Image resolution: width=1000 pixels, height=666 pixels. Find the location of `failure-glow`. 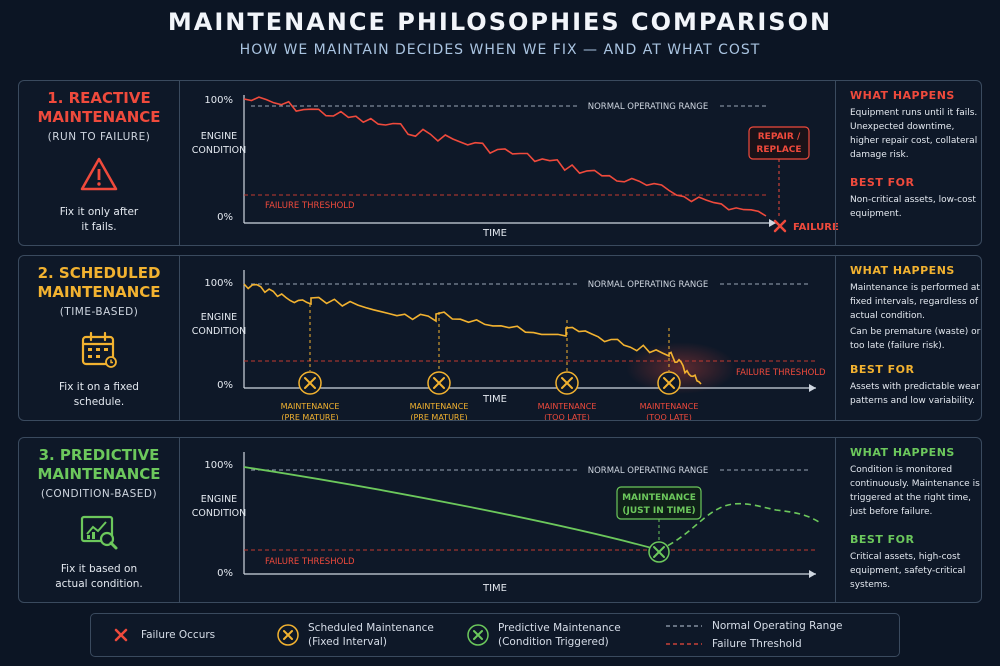

failure-glow is located at coordinates (681, 368).